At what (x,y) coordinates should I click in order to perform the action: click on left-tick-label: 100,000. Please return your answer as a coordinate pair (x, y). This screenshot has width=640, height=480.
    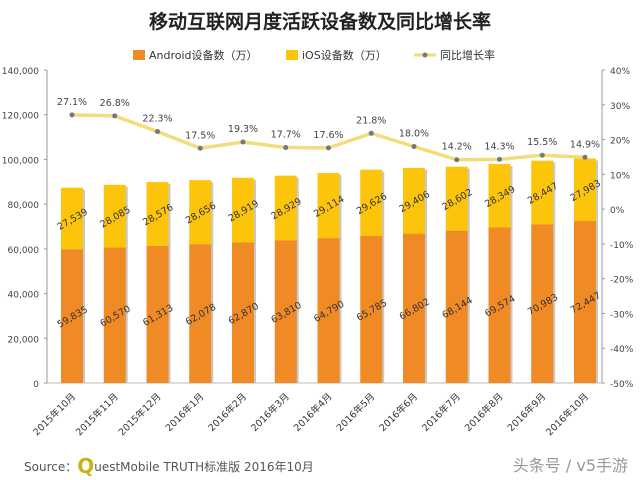
    Looking at the image, I should click on (20, 161).